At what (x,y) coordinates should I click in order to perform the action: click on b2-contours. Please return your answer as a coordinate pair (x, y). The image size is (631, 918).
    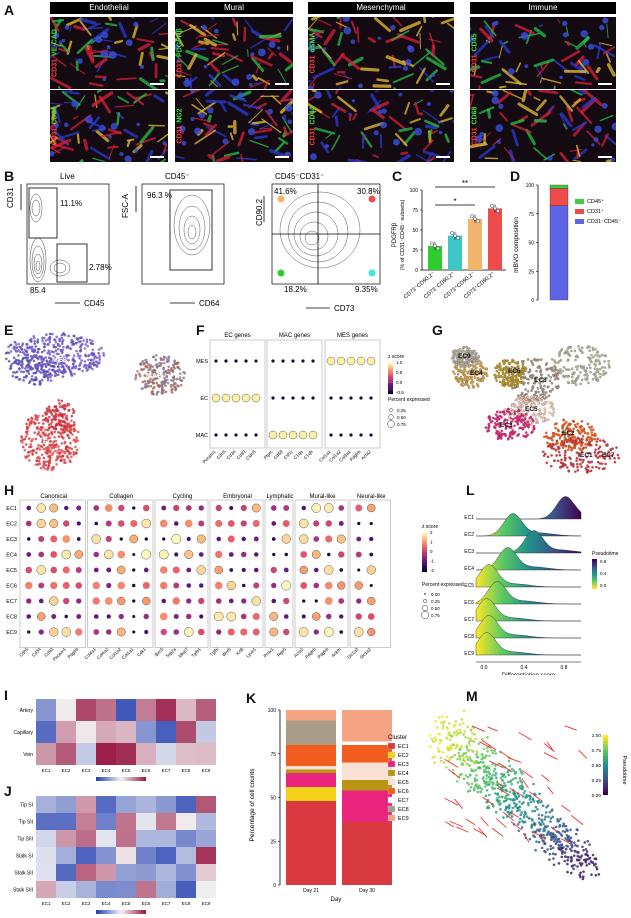
    Looking at the image, I should click on (192, 225).